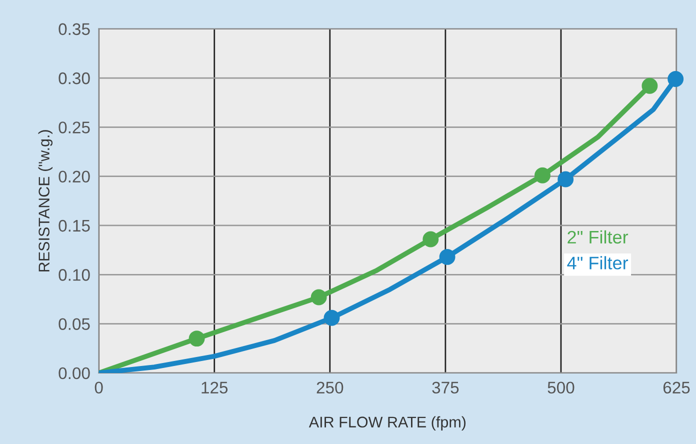 This screenshot has height=444, width=696. I want to click on y-tick-label: 0.10, so click(74, 275).